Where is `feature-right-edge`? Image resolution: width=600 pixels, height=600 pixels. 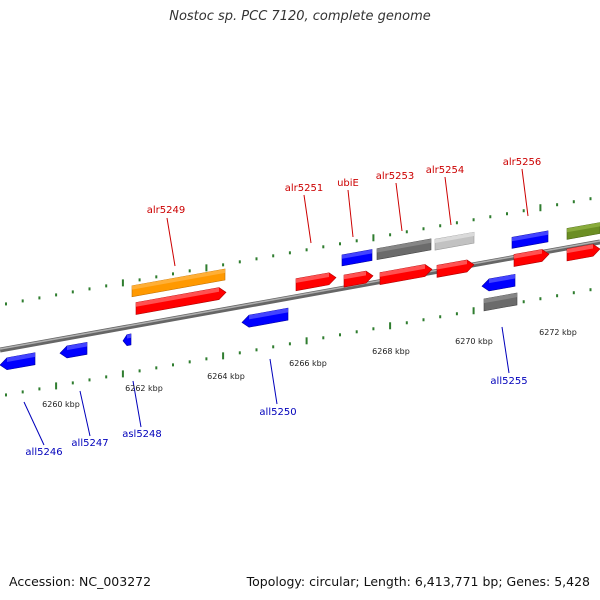
feature-right-edge is located at coordinates (583, 231).